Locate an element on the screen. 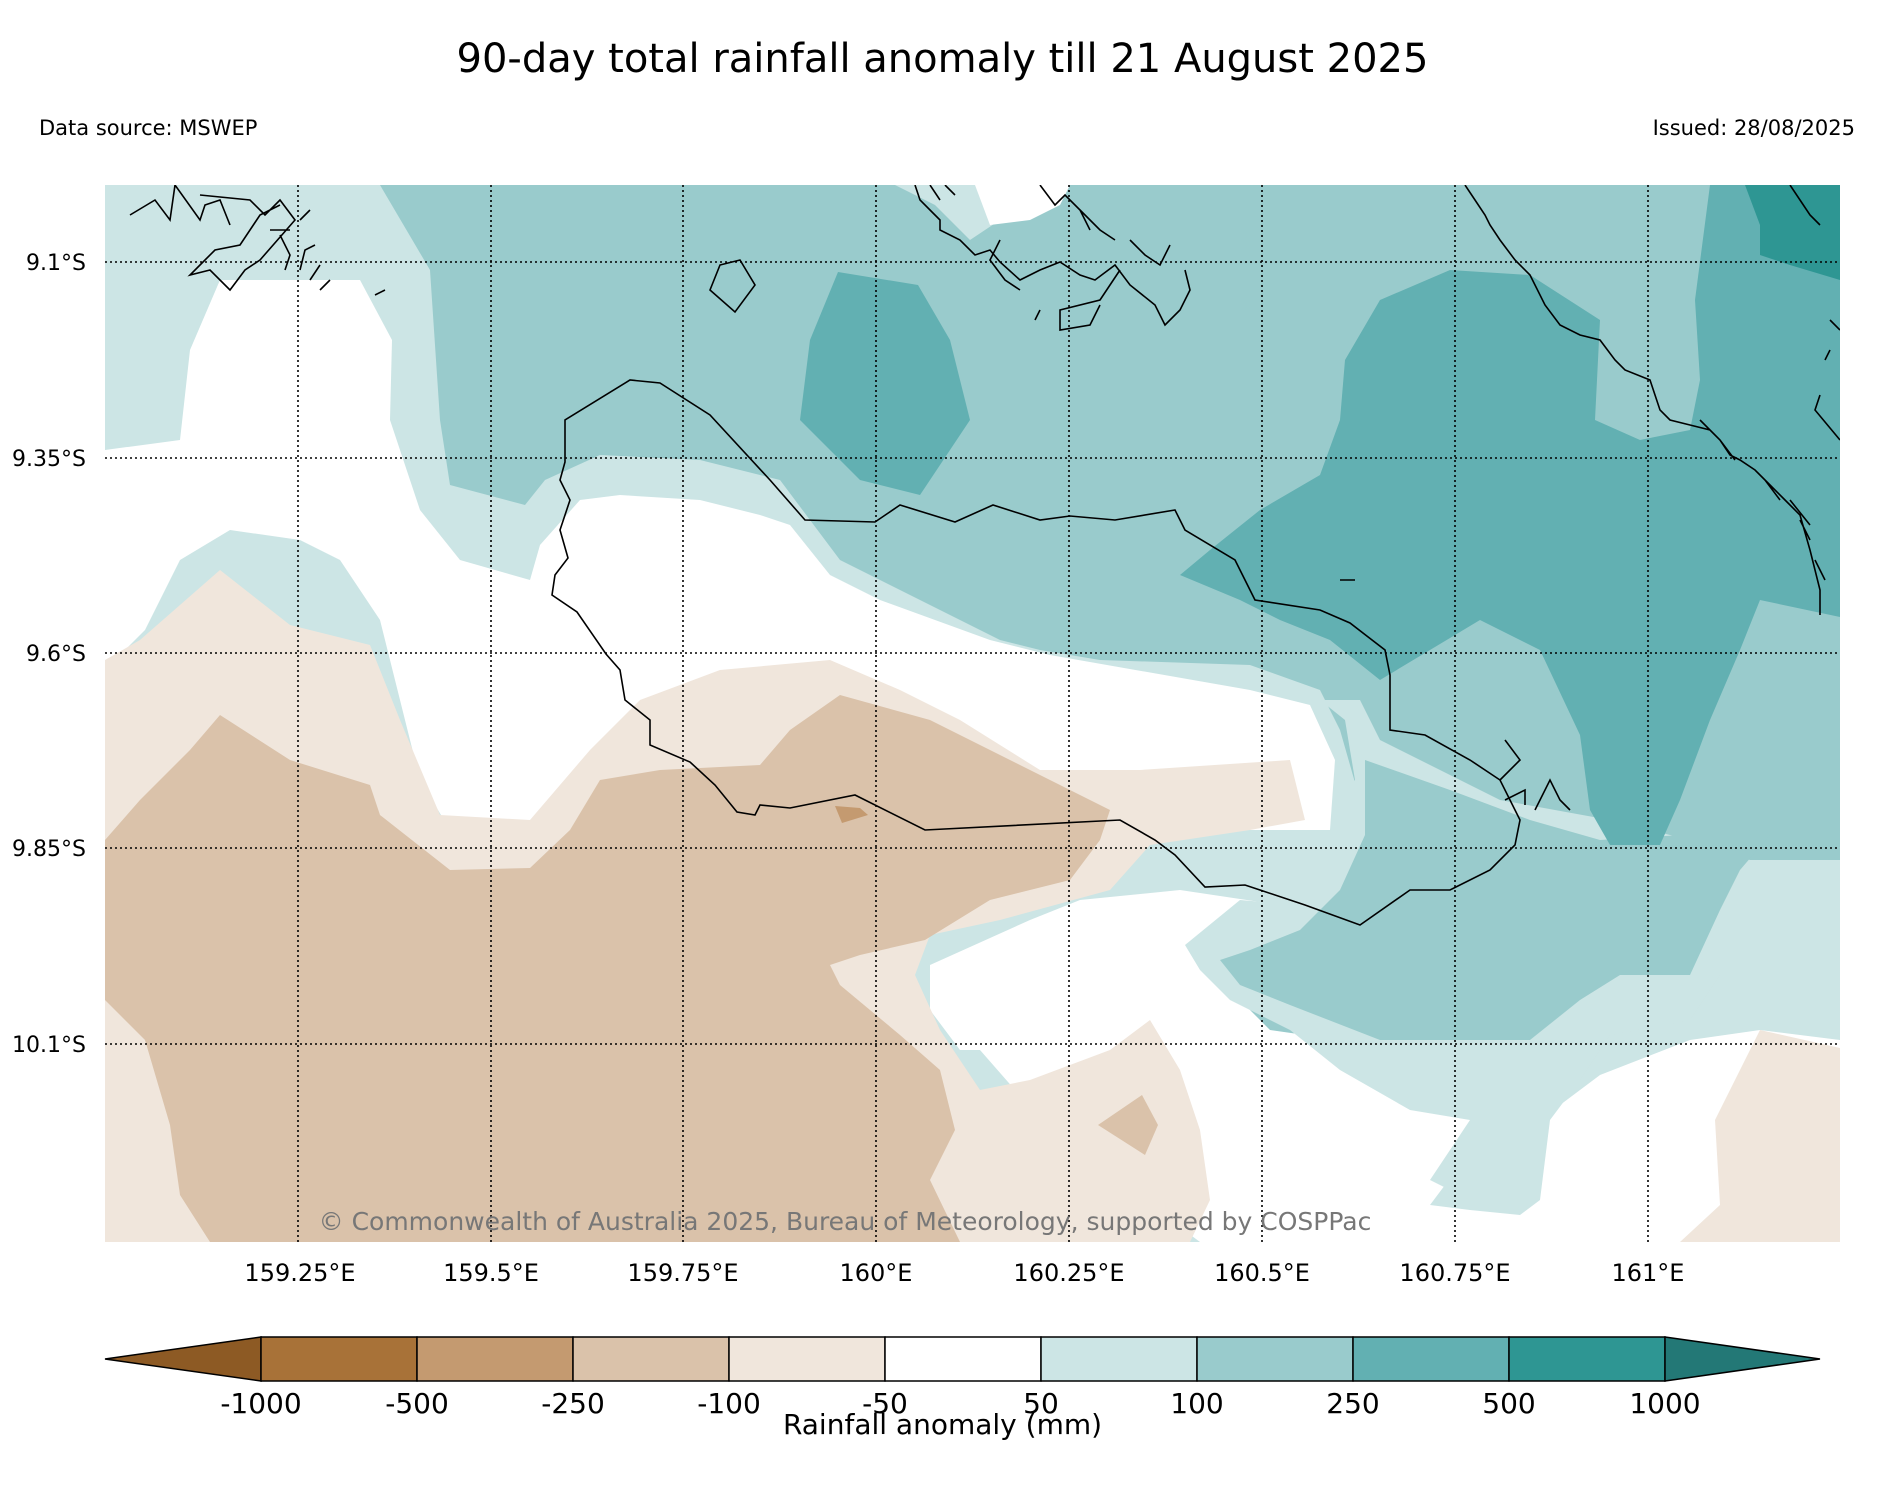 The height and width of the screenshot is (1494, 1885). contour-neg50-southeast is located at coordinates (1760, 1136).